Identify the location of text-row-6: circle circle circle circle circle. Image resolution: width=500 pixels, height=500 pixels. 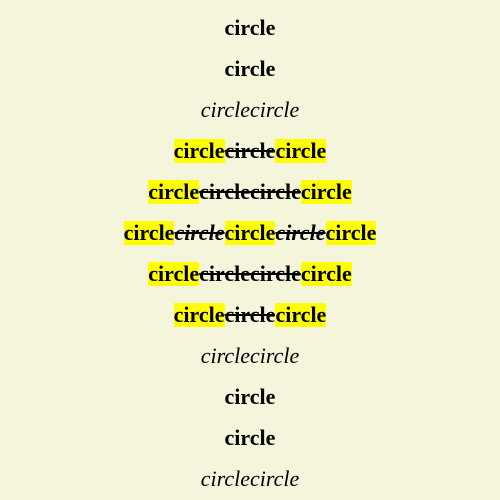
(250, 233).